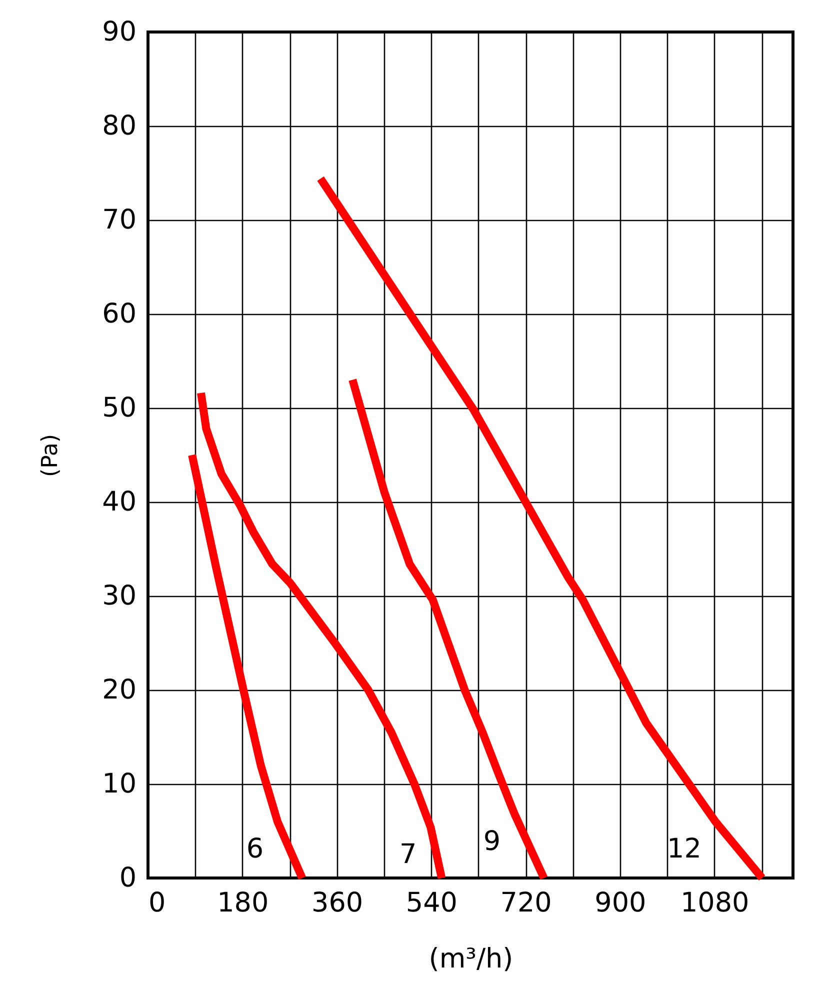  Describe the element at coordinates (684, 849) in the screenshot. I see `series-label: 12` at that location.